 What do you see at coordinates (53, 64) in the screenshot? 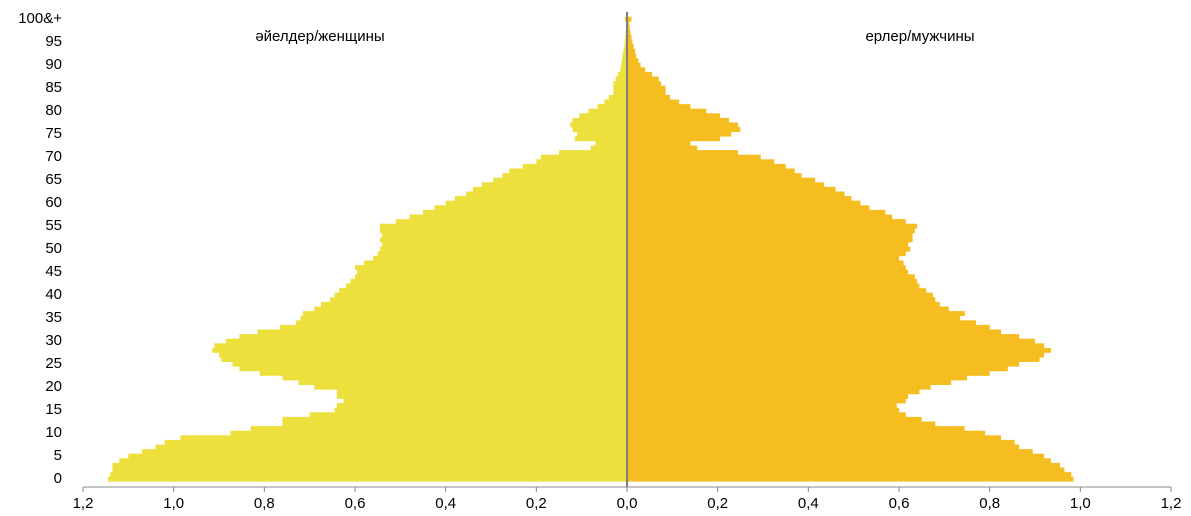
I see `y-tick-label: 90` at bounding box center [53, 64].